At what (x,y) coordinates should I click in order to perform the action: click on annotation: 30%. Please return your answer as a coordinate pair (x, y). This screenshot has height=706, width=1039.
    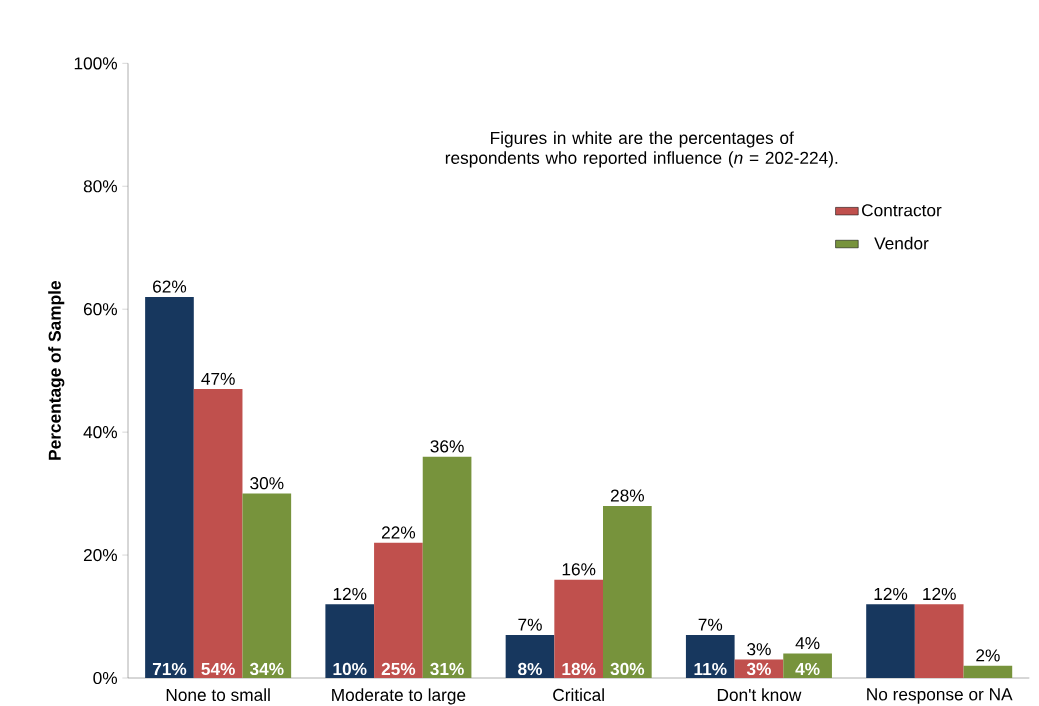
    Looking at the image, I should click on (627, 669).